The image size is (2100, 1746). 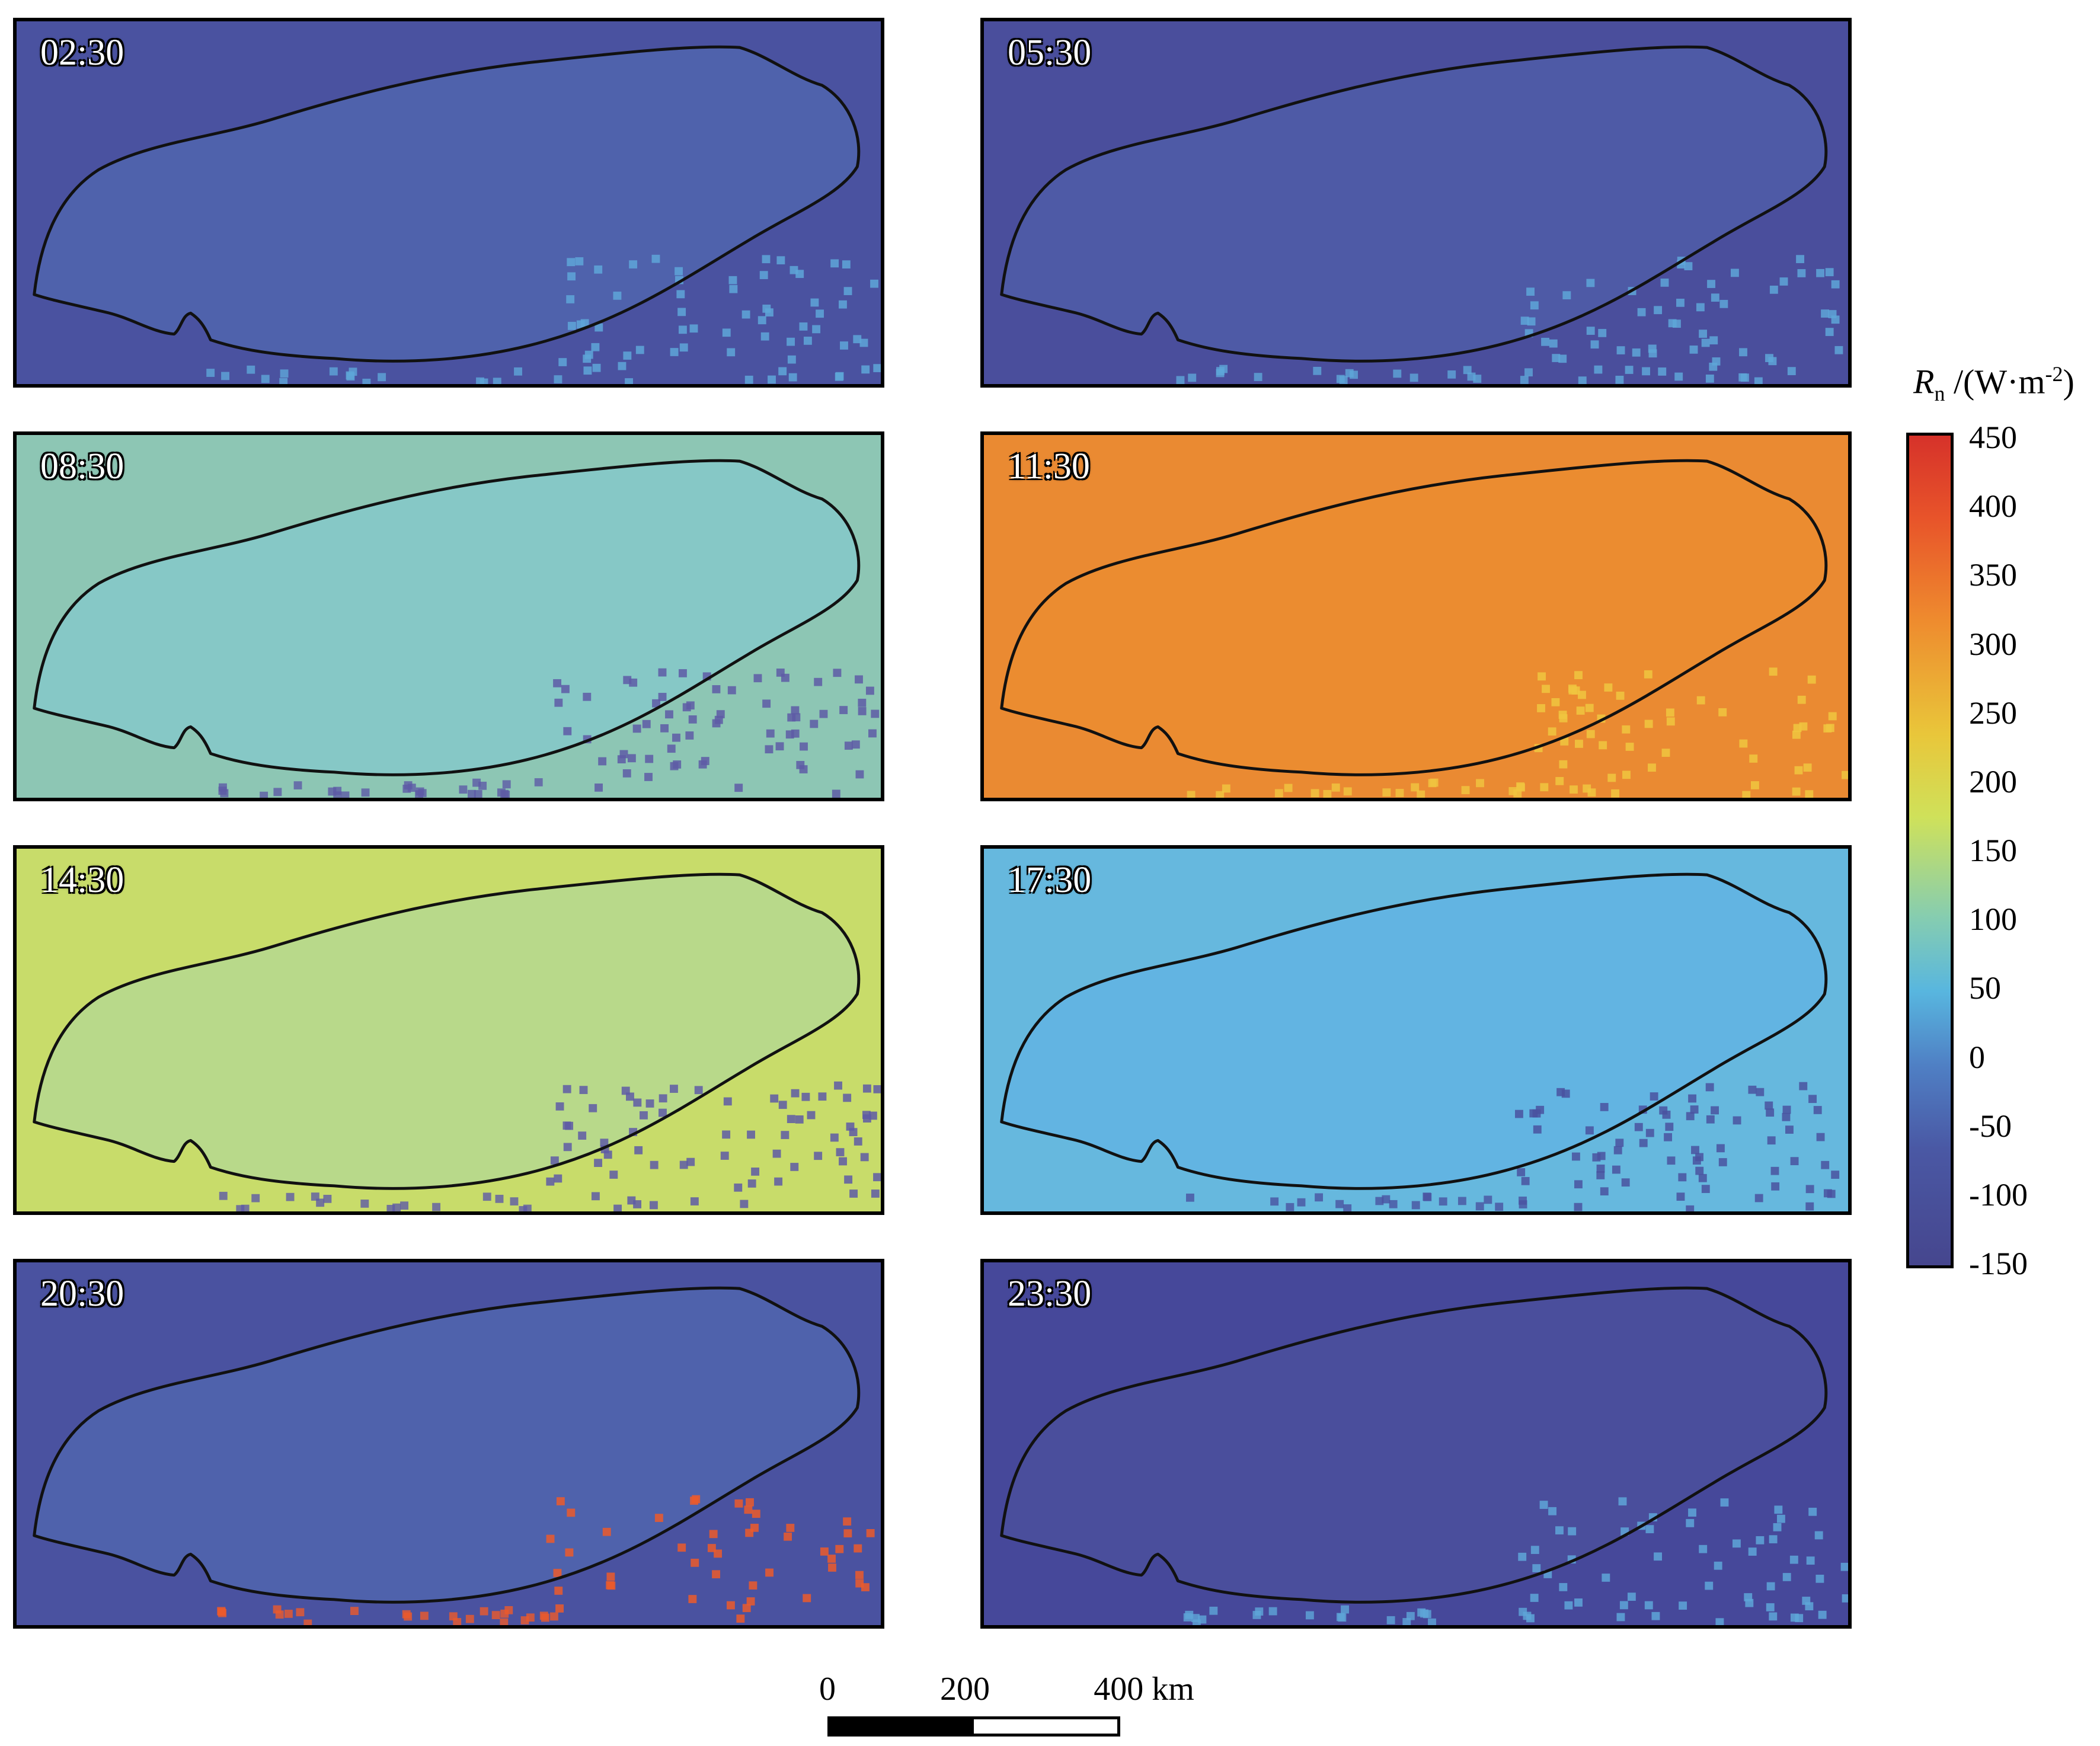 I want to click on net-radiation-map, so click(x=449, y=202).